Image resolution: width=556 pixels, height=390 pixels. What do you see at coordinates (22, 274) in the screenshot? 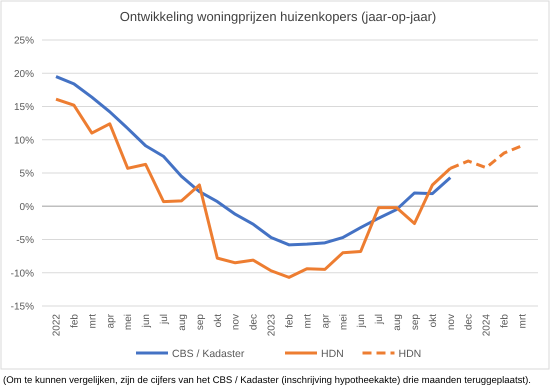
I see `y-tick-label: -10%` at bounding box center [22, 274].